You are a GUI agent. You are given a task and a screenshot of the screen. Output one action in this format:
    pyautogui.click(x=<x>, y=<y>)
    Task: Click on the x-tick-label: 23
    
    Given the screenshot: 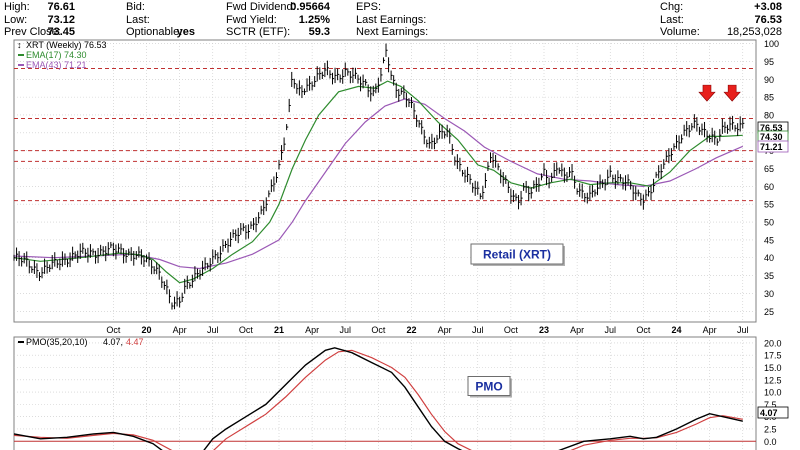 What is the action you would take?
    pyautogui.click(x=544, y=330)
    